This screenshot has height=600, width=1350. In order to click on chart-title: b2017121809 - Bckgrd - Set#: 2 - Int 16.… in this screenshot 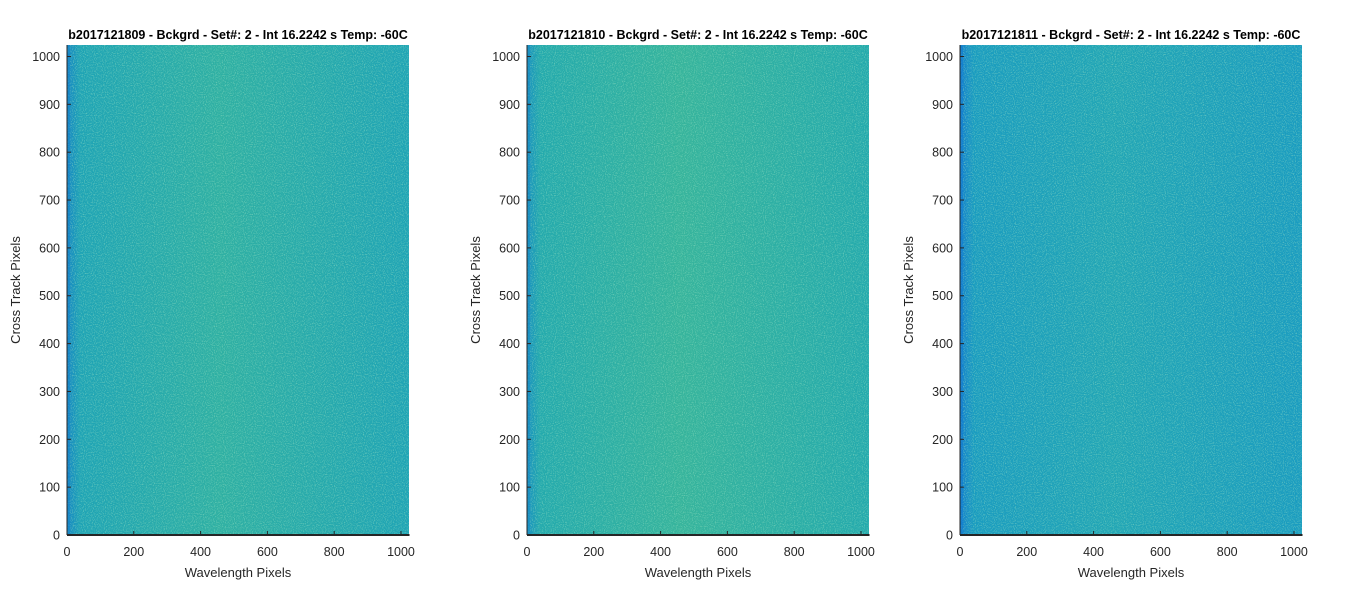, I will do `click(238, 35)`.